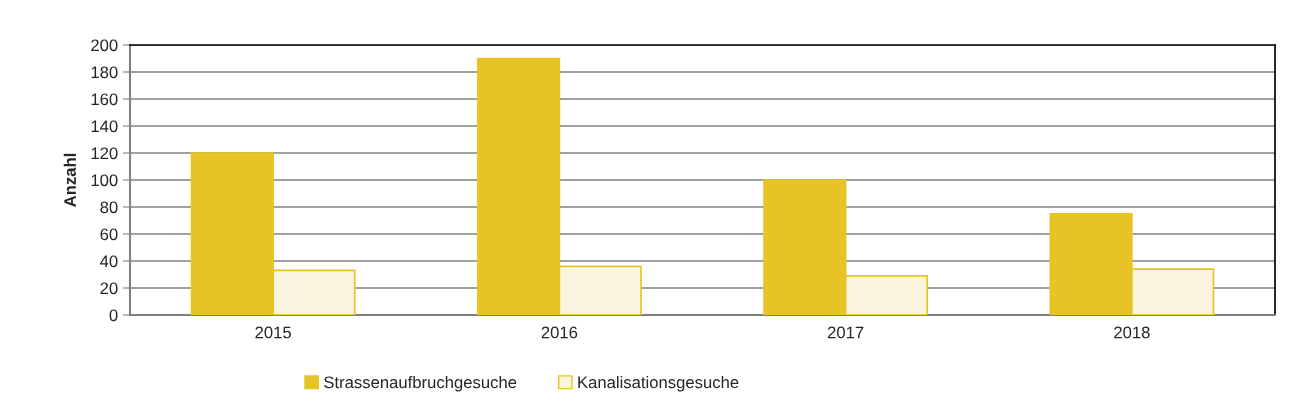 The image size is (1292, 405). Describe the element at coordinates (658, 383) in the screenshot. I see `legend-label: Kanalisationsgesuche` at that location.